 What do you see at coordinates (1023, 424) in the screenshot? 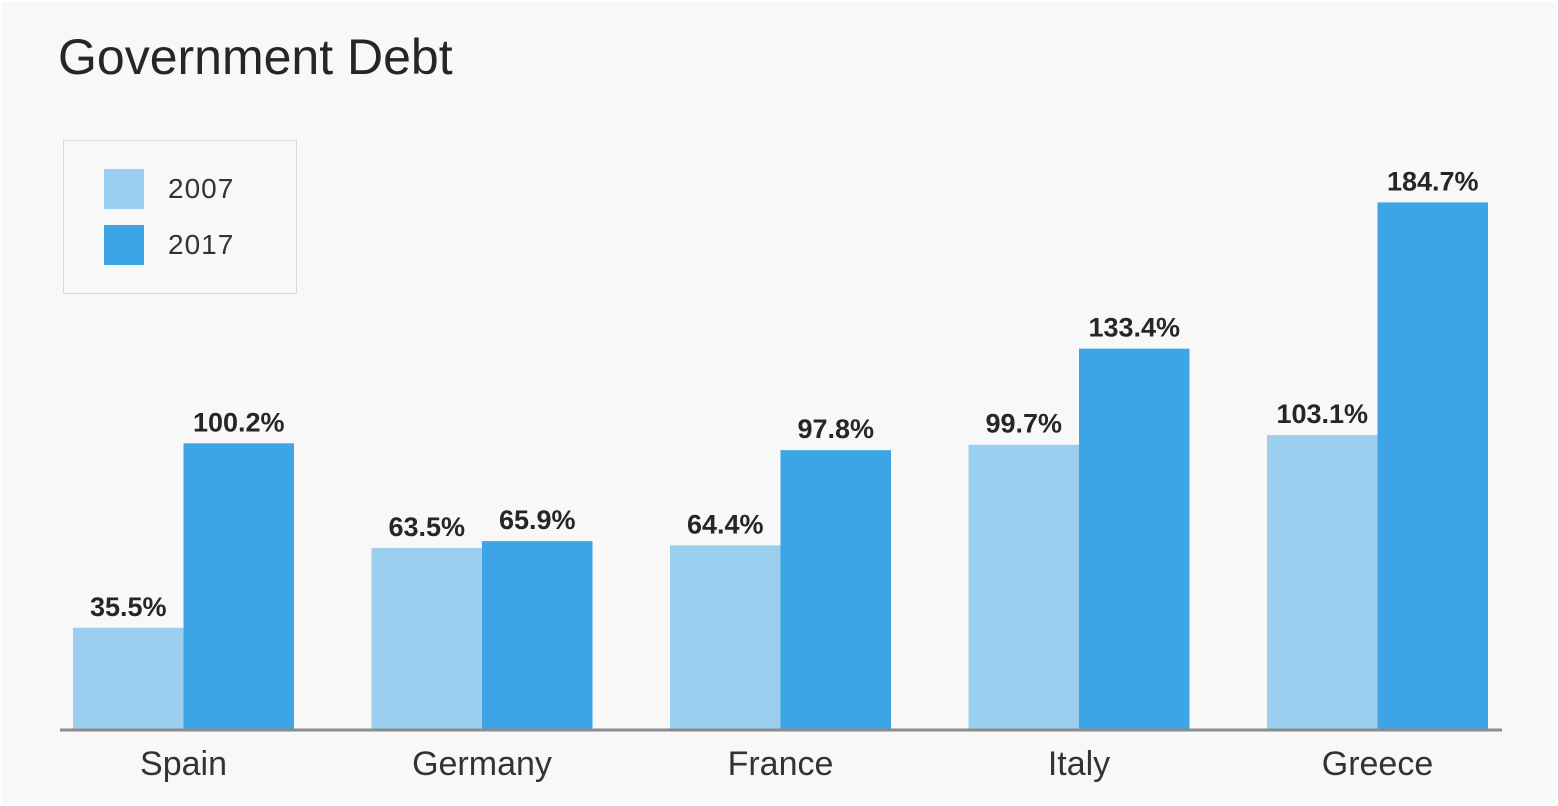
I see `data-label-italy-2007: 99.7%` at bounding box center [1023, 424].